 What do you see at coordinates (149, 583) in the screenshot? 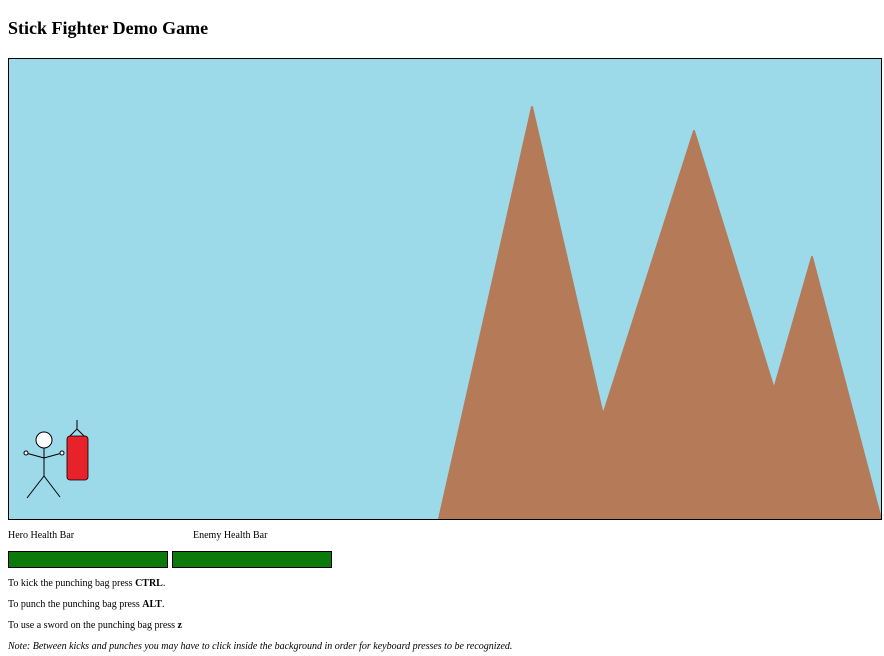
I see `kick-key: CTRL` at bounding box center [149, 583].